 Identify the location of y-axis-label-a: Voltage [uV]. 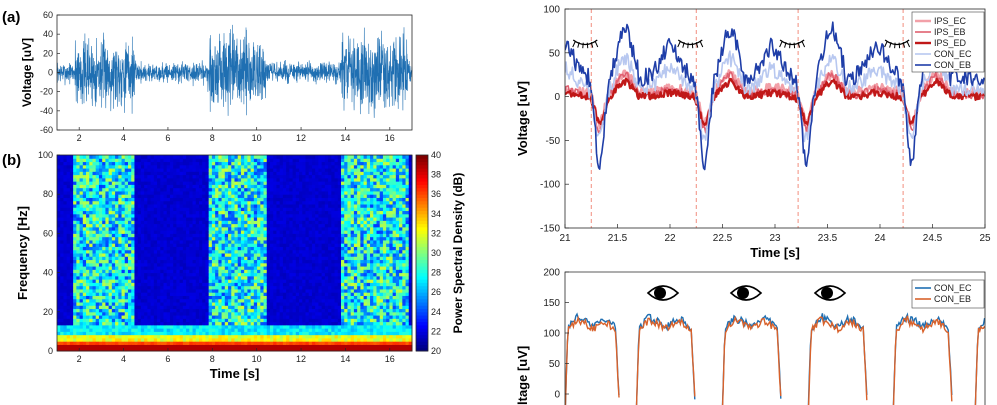
(27, 72).